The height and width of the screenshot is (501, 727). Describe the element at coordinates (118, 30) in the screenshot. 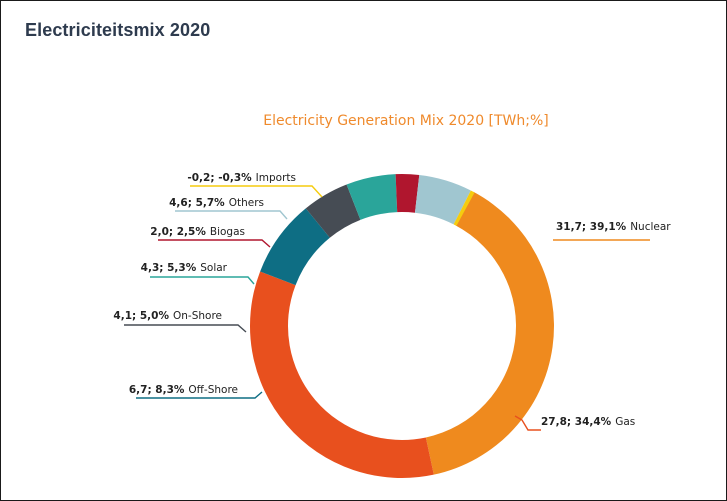

I see `page-title: Electriciteitsmix 2020` at that location.